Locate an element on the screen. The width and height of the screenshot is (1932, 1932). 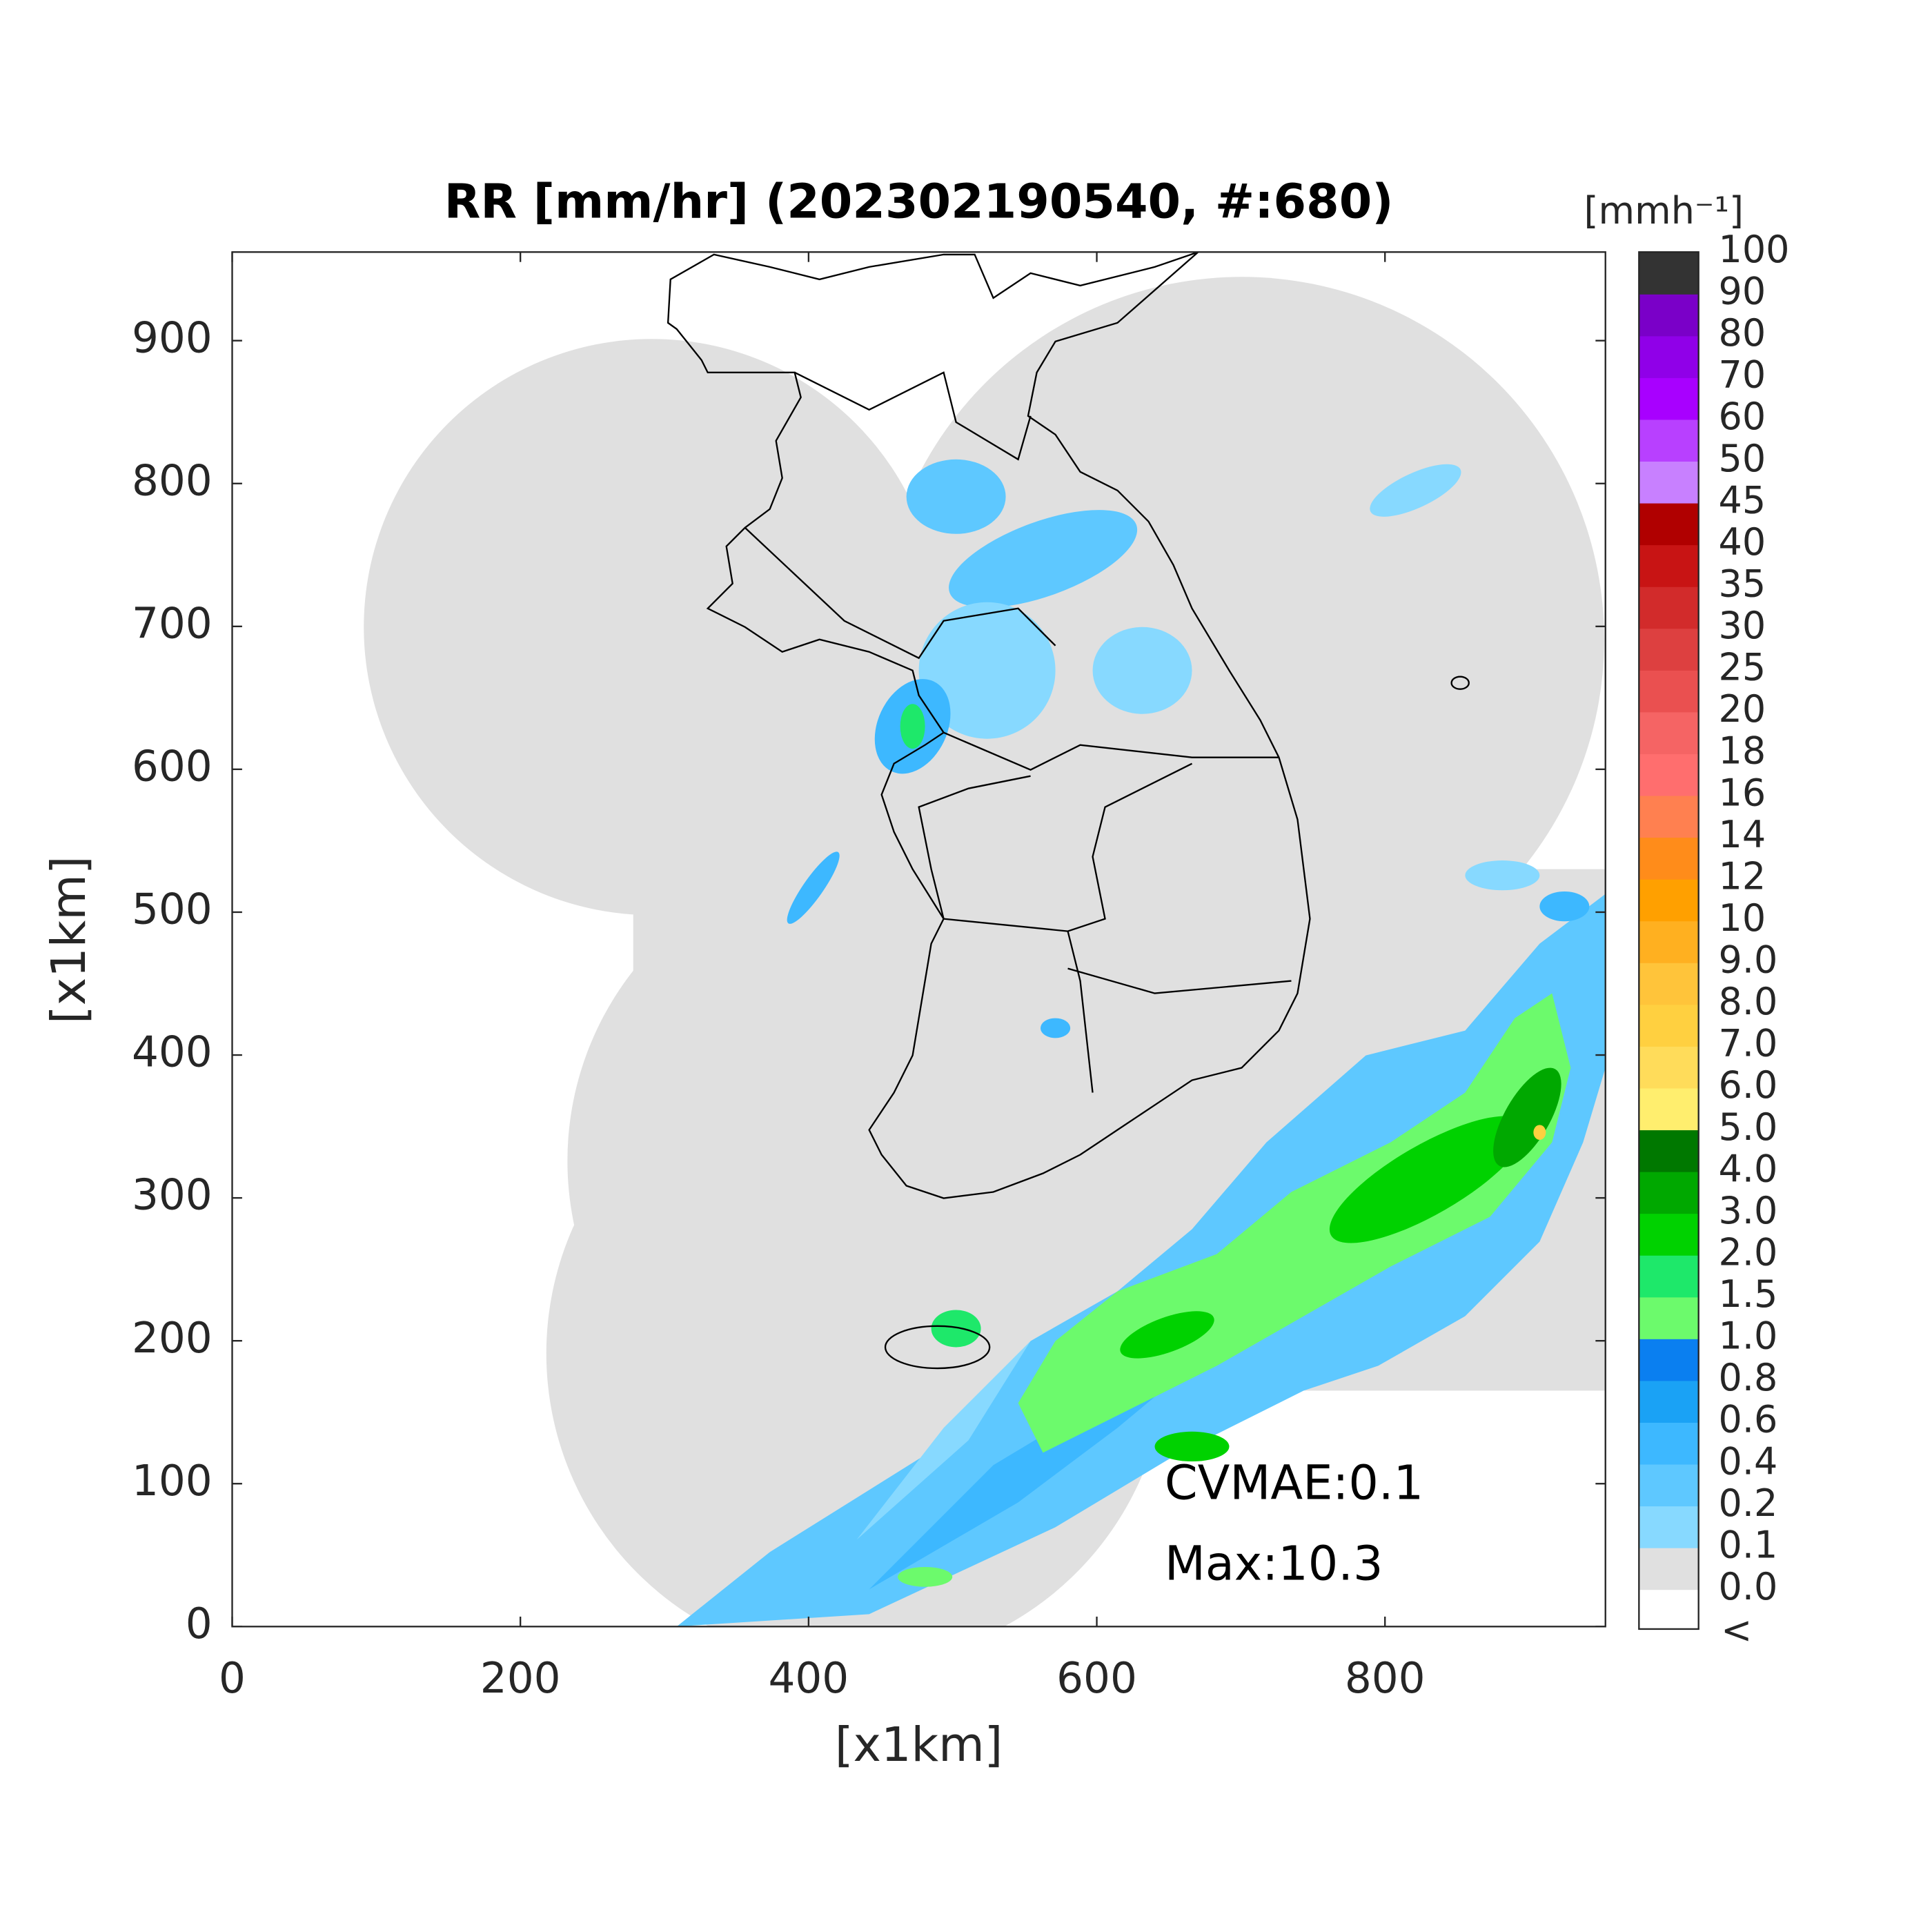
colorbar-tick-label: 8.0 is located at coordinates (1747, 1001).